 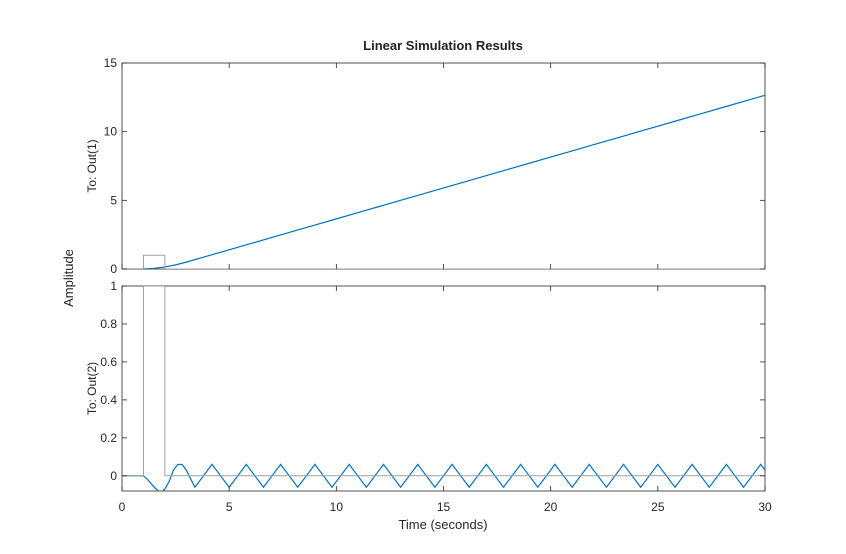 What do you see at coordinates (108, 400) in the screenshot?
I see `y-tick-label: 0.4` at bounding box center [108, 400].